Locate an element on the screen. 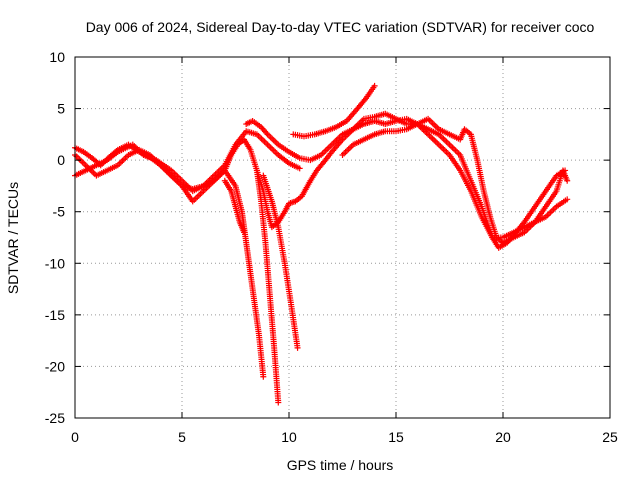 The width and height of the screenshot is (640, 480). x-tick-label: 10 is located at coordinates (289, 437).